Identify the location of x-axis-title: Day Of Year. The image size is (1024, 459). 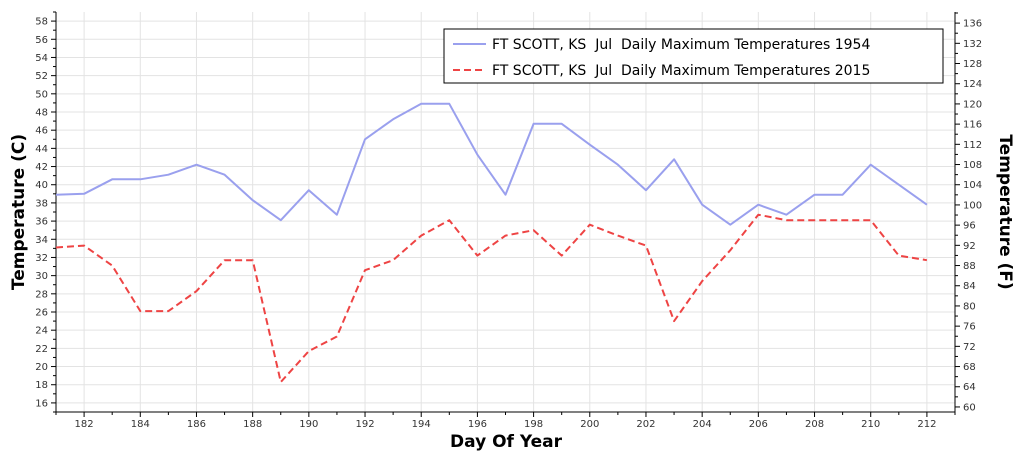
(506, 442).